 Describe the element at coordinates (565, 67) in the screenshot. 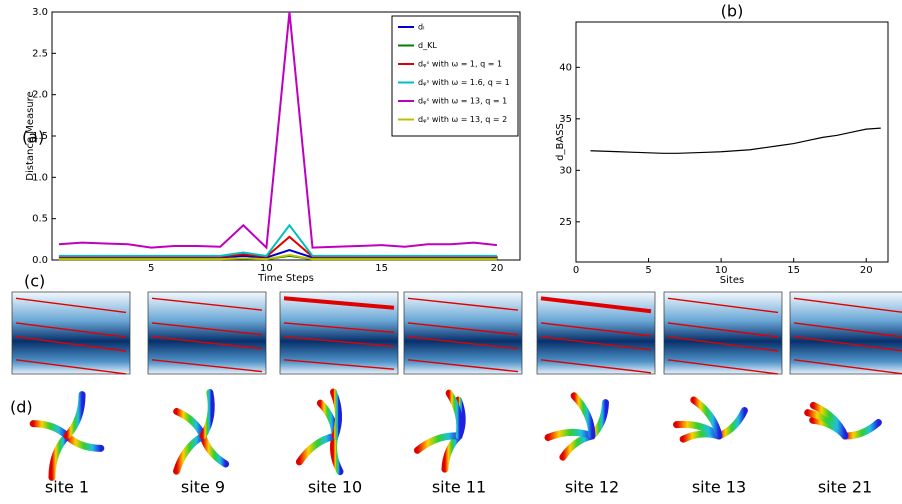

I see `y-tick-label: 40` at that location.